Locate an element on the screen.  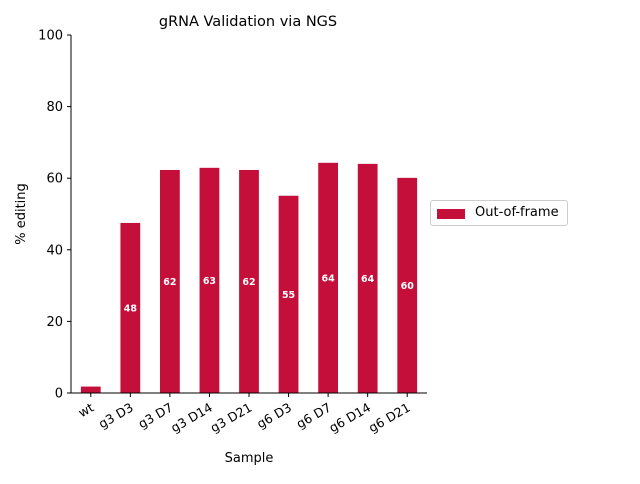
y-tick-label: 0 is located at coordinates (59, 394).